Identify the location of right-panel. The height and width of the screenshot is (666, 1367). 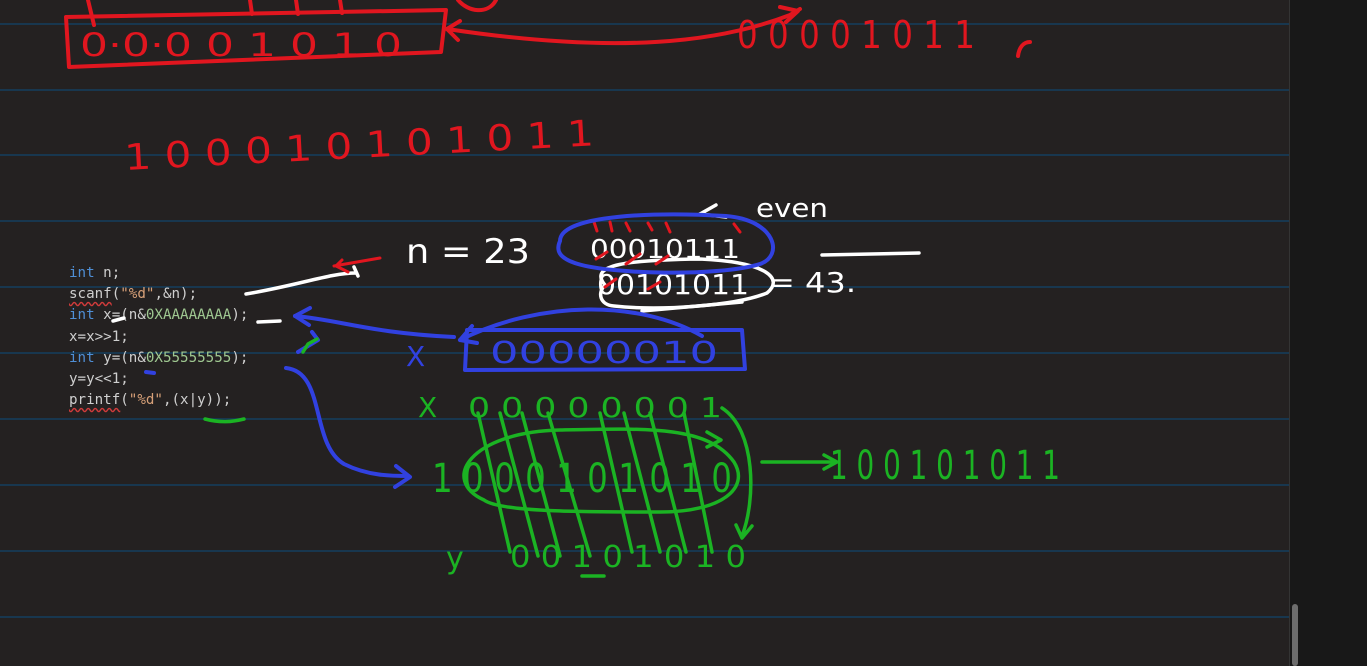
(1328, 333).